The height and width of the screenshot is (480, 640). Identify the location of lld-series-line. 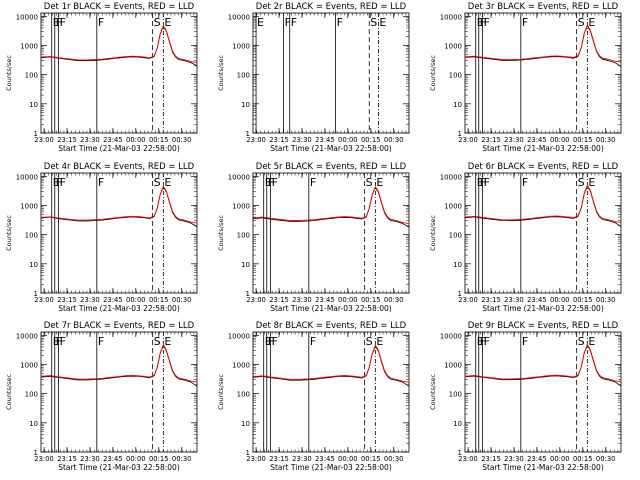
(543, 43).